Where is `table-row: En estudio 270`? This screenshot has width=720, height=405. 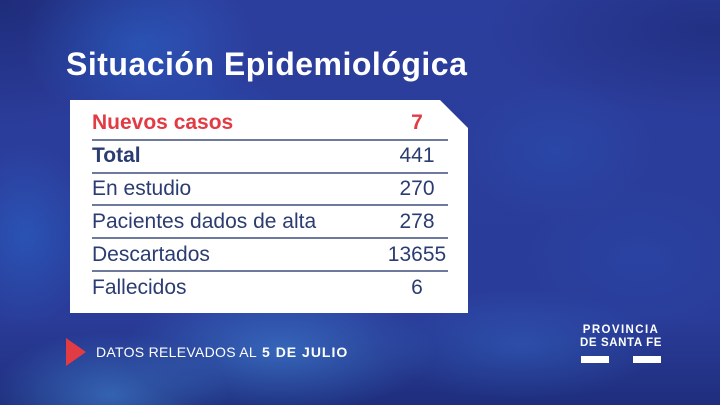 table-row: En estudio 270 is located at coordinates (270, 190).